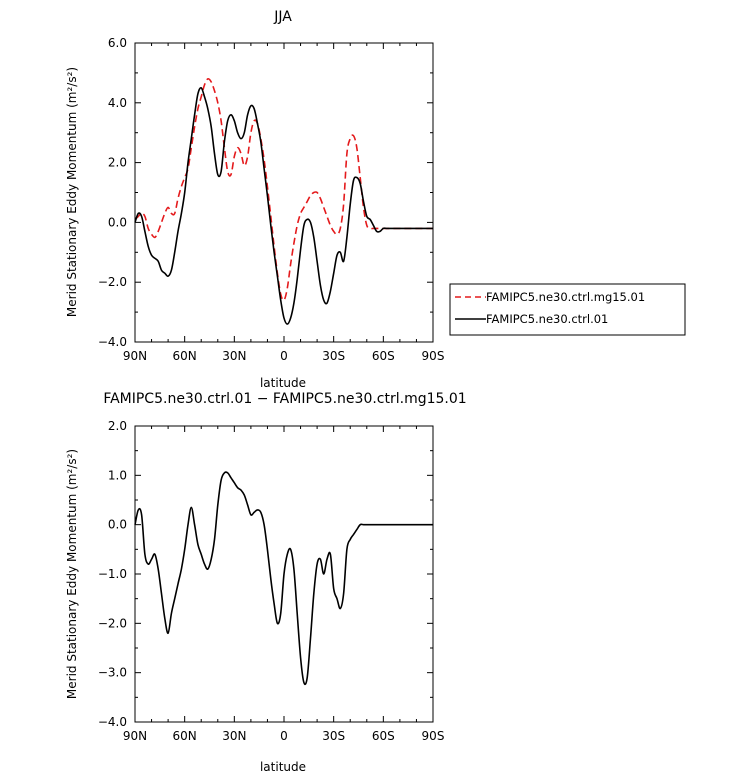 Image resolution: width=733 pixels, height=780 pixels. Describe the element at coordinates (117, 103) in the screenshot. I see `y-tick-label: 4.0` at that location.